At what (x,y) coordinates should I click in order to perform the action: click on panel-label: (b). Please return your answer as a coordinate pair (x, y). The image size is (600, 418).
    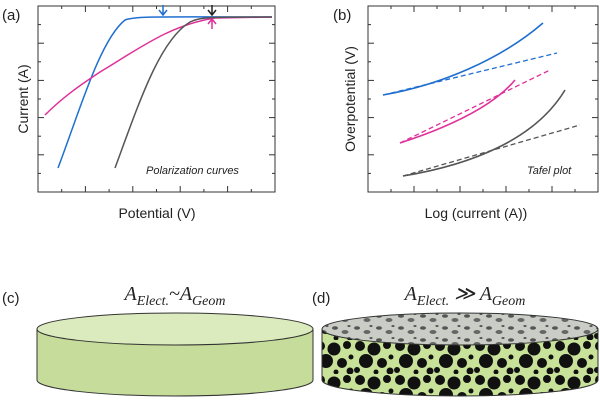
    Looking at the image, I should click on (342, 15).